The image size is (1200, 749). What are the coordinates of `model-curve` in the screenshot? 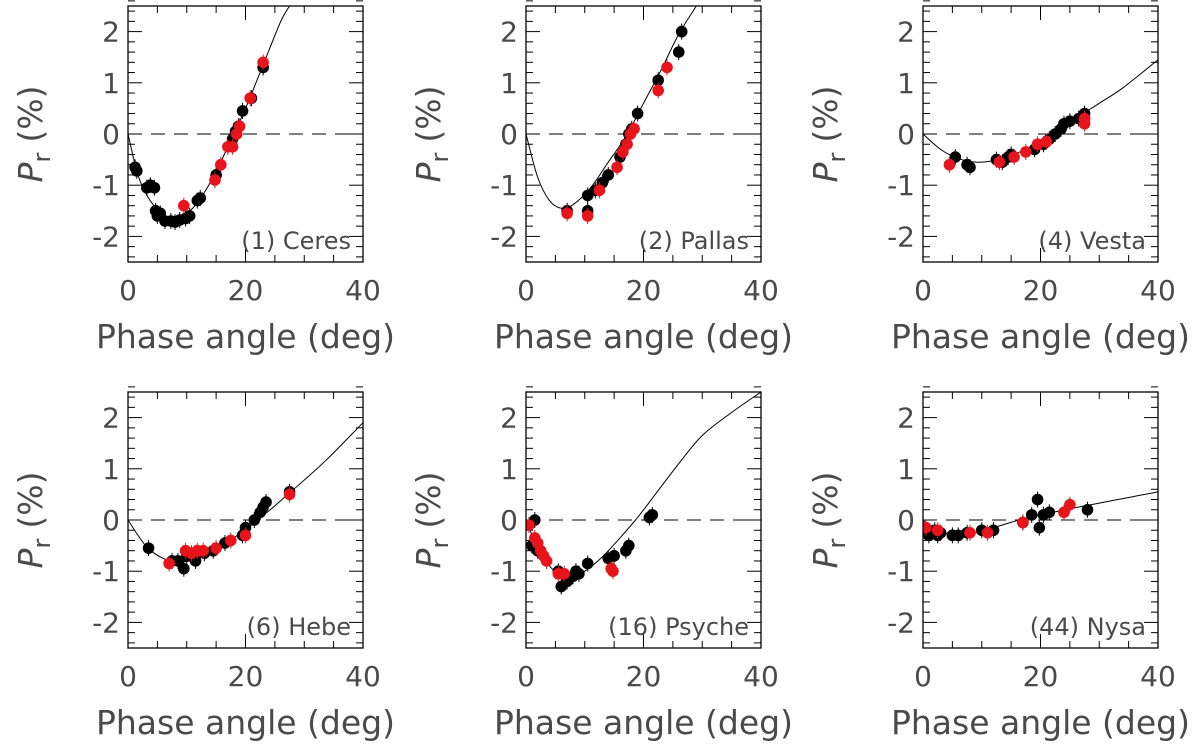 It's located at (643, 485).